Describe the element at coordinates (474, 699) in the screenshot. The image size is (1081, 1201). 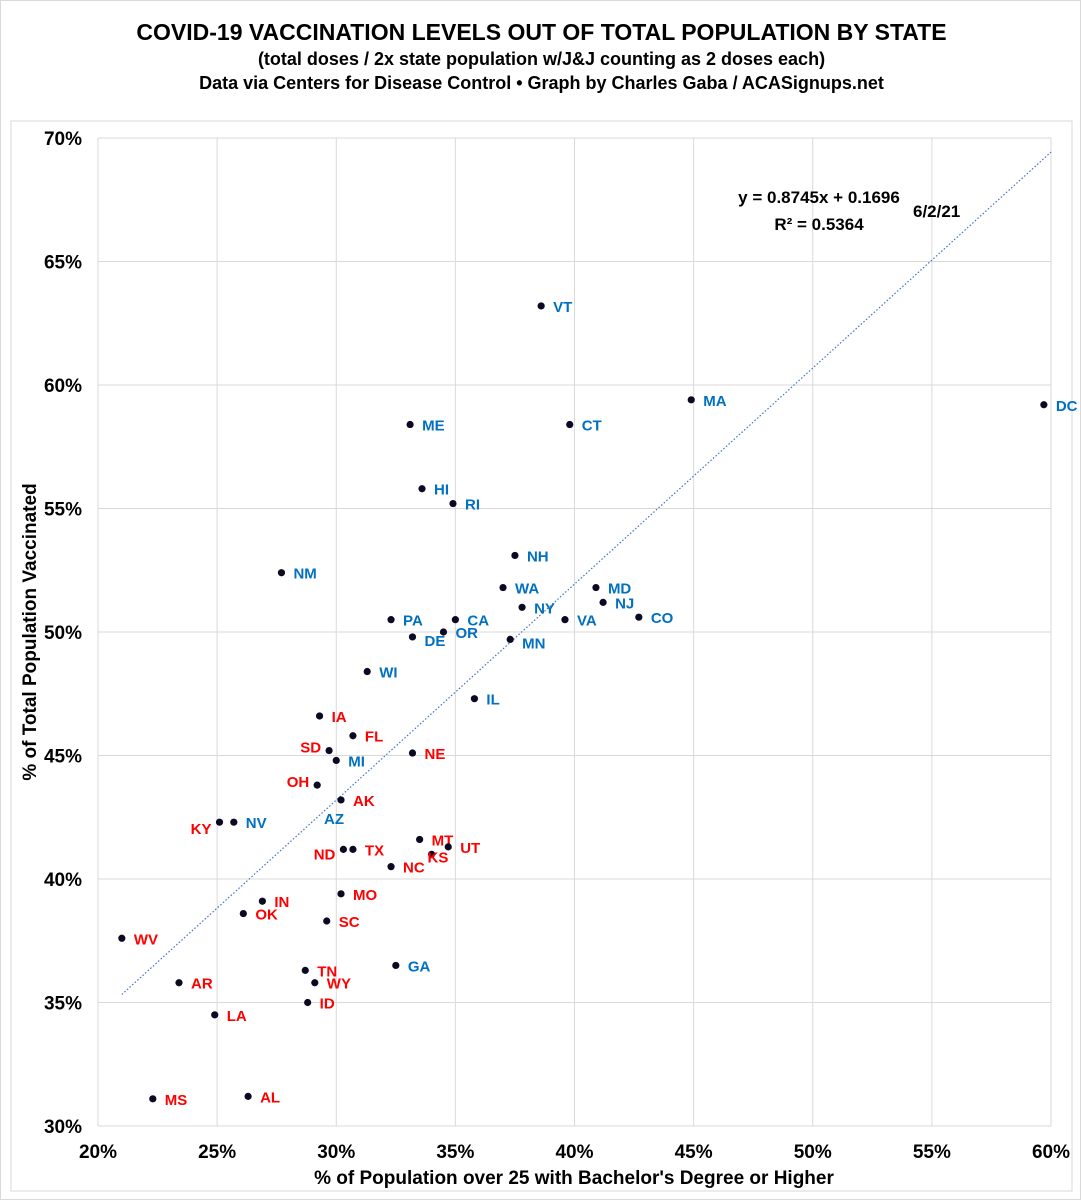
I see `data-point-il` at that location.